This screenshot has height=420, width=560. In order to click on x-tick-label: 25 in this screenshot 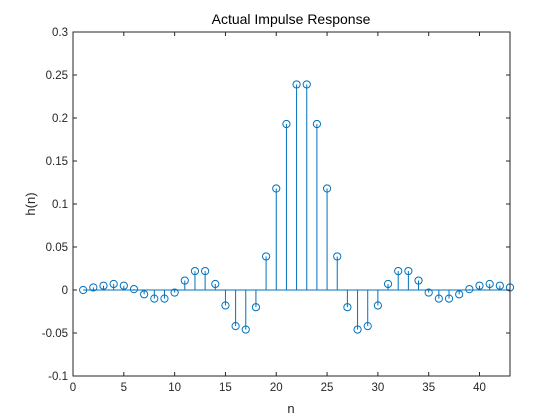, I will do `click(327, 388)`.